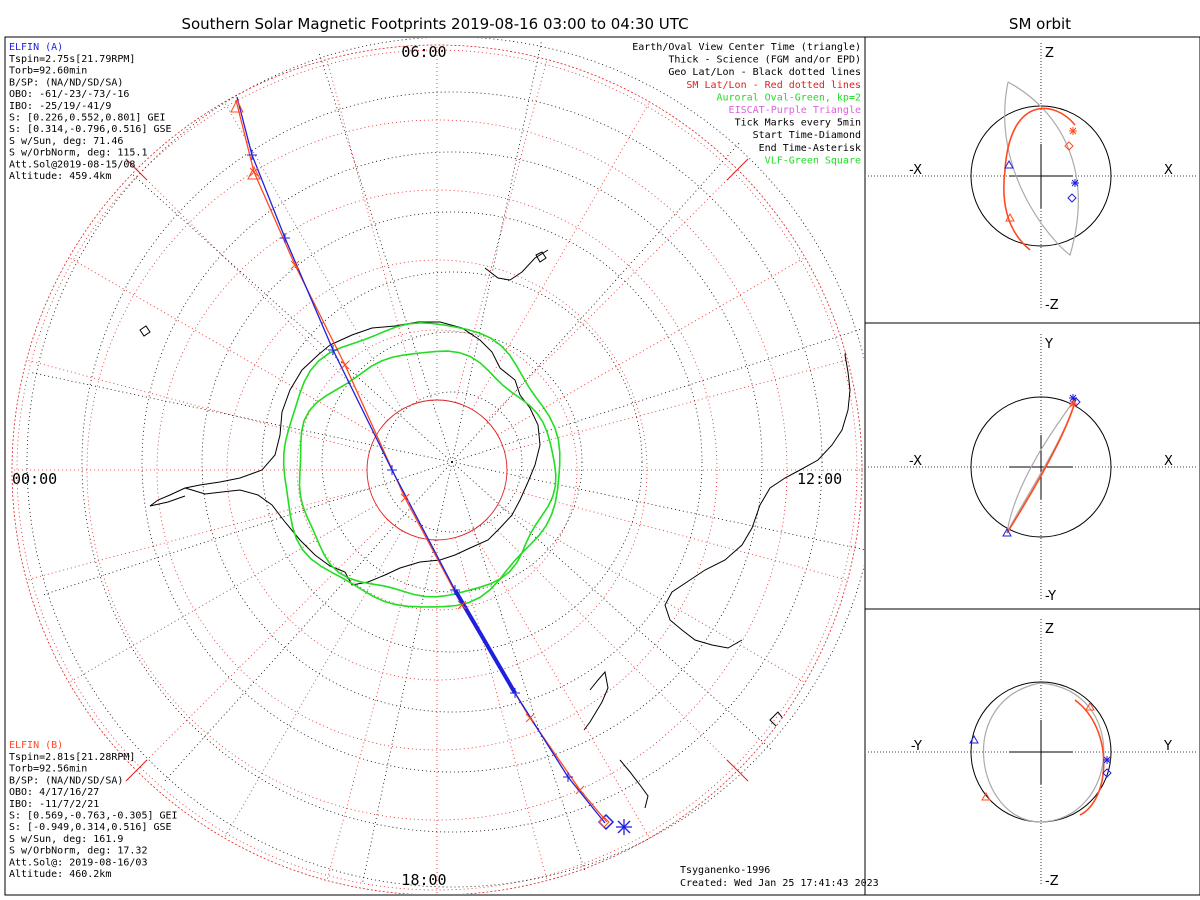  Describe the element at coordinates (1168, 461) in the screenshot. I see `orbit-axis-label-right: X` at that location.